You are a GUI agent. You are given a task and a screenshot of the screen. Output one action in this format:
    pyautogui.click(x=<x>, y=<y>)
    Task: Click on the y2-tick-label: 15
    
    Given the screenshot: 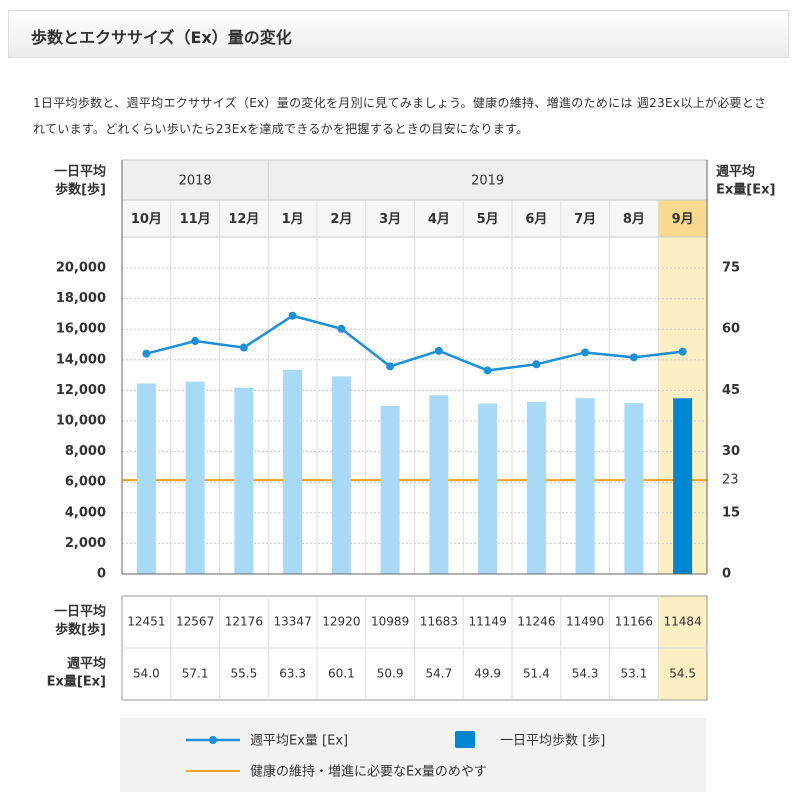 What is the action you would take?
    pyautogui.click(x=731, y=512)
    